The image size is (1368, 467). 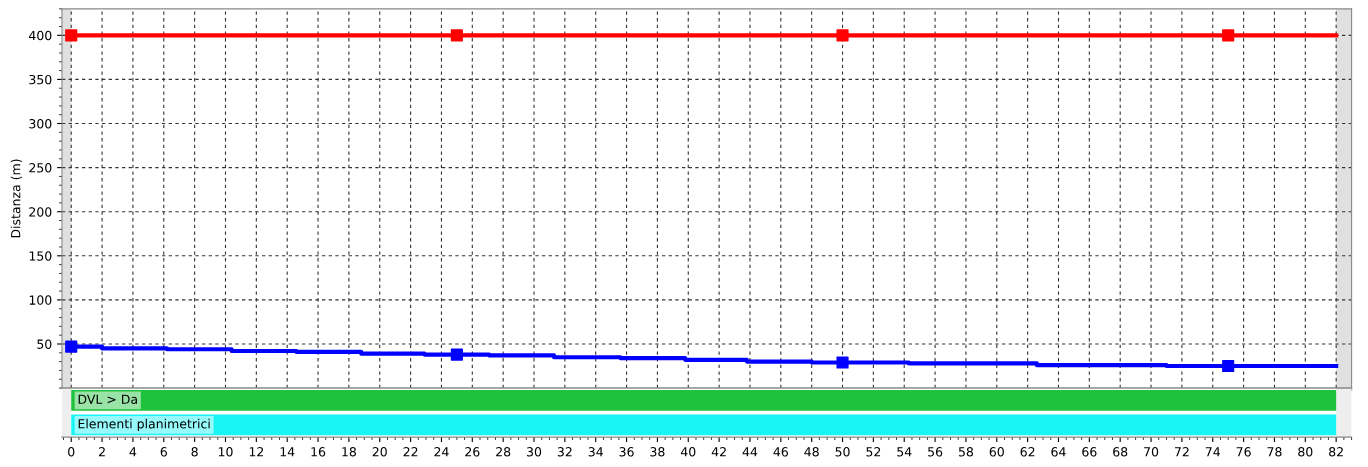 What do you see at coordinates (379, 452) in the screenshot?
I see `x-tick-label: 20` at bounding box center [379, 452].